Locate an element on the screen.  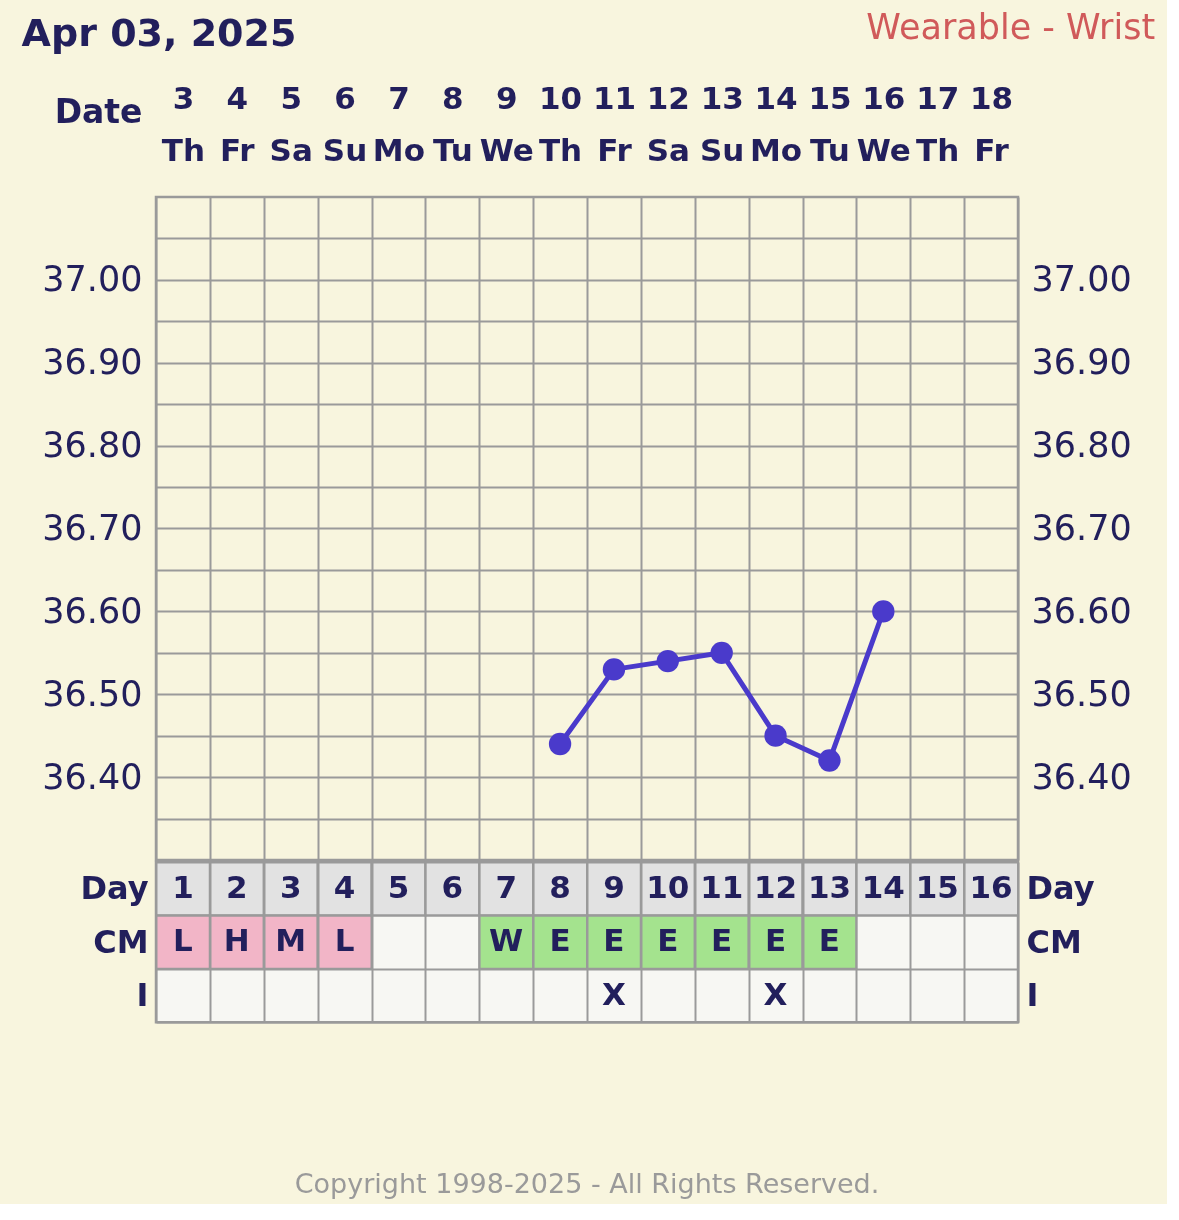
x-tick-label: 12 Sa is located at coordinates (668, 123).